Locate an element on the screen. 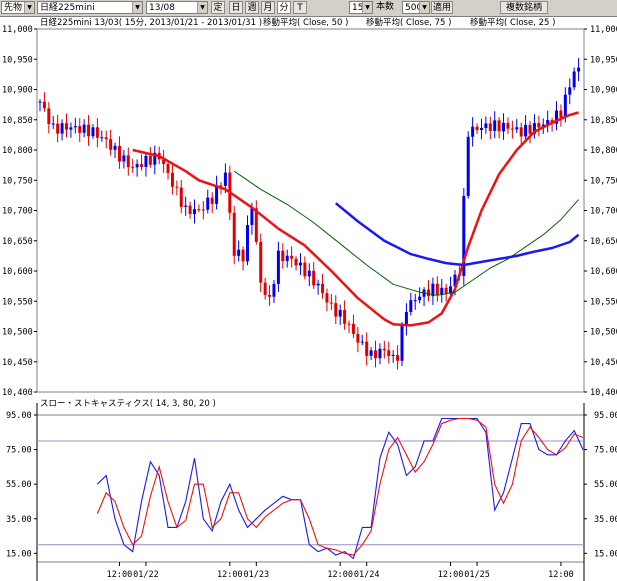  symbol-select: 日経225mini ▼ is located at coordinates (90, 7).